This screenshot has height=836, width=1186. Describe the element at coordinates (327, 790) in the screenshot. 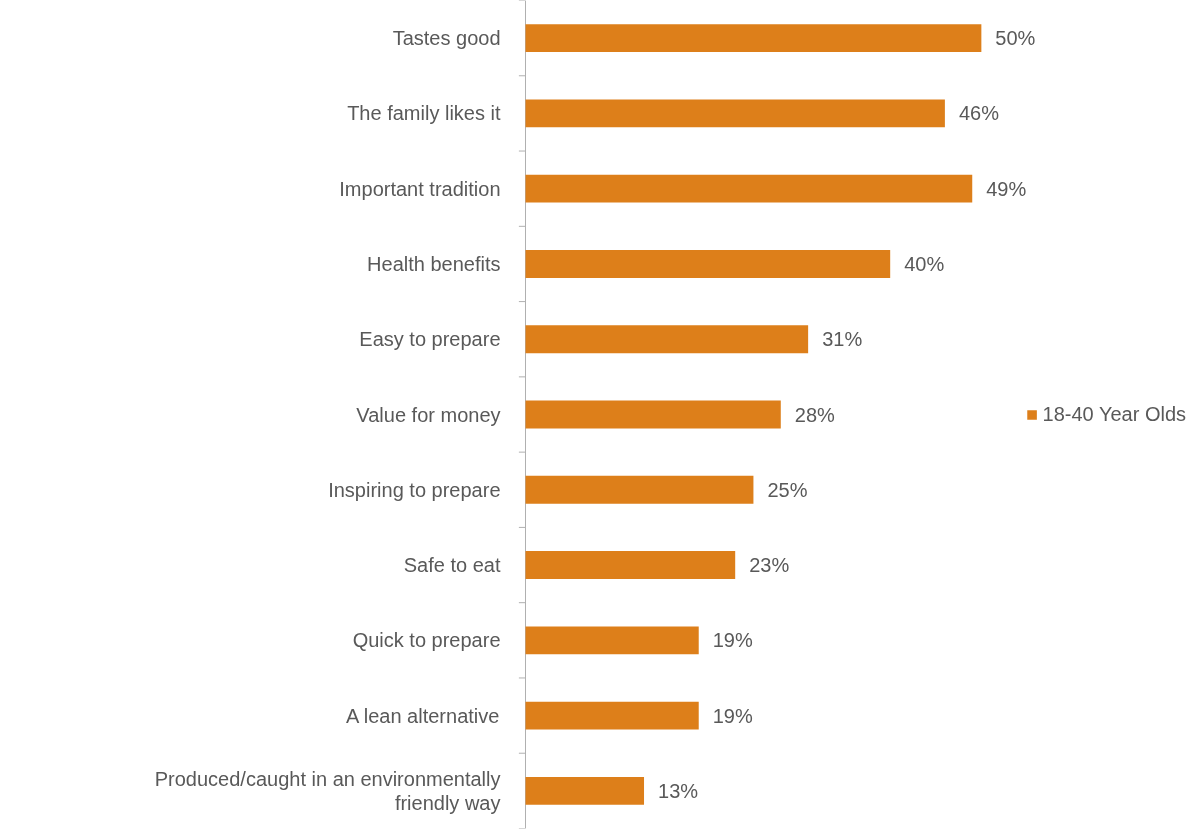

I see `y-tick-label: Produced/caught in an environmentally friendly way` at that location.